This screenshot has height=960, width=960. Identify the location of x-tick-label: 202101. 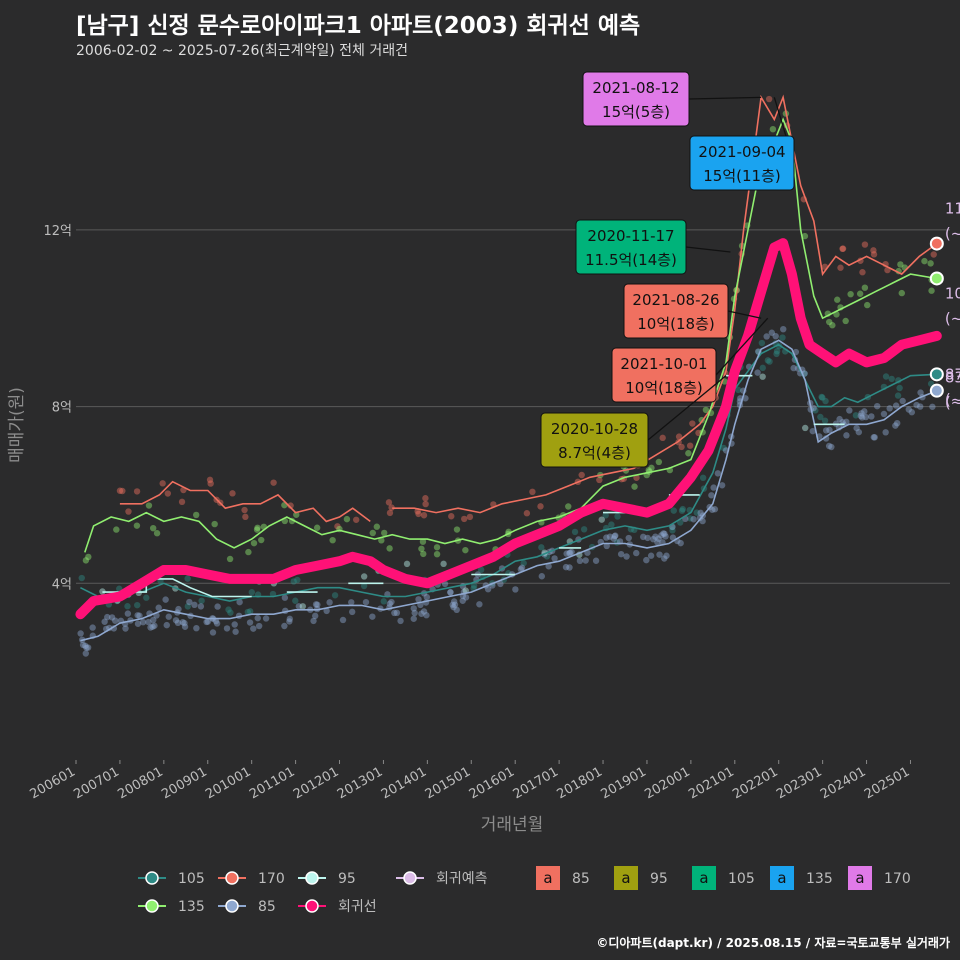
(711, 783).